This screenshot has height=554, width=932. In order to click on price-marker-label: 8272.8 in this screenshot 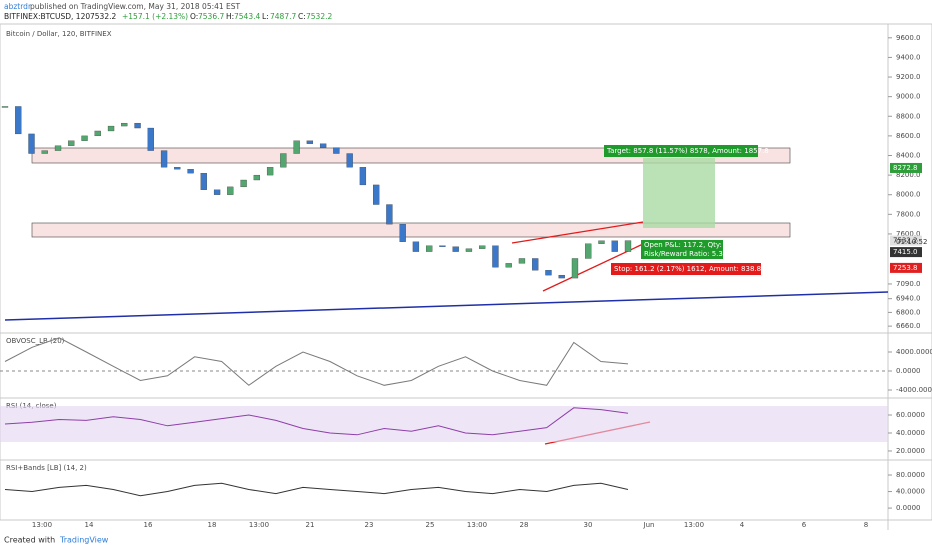, I will do `click(905, 168)`.